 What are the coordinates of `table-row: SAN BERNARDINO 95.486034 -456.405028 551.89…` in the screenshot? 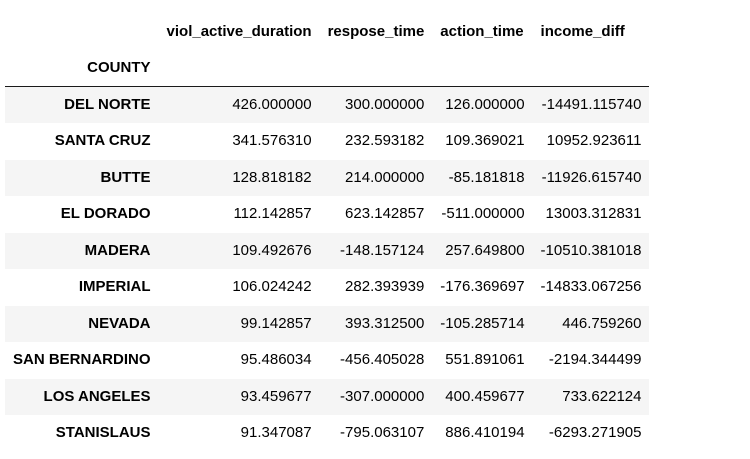 It's located at (327, 360).